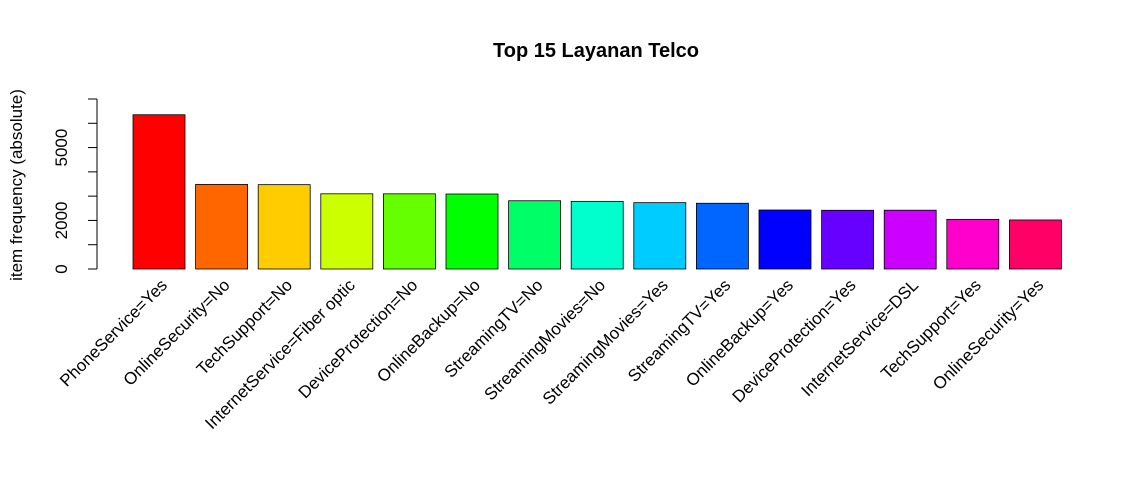 Image resolution: width=1128 pixels, height=478 pixels. I want to click on y-axis-title: item frequency (absolute), so click(16, 185).